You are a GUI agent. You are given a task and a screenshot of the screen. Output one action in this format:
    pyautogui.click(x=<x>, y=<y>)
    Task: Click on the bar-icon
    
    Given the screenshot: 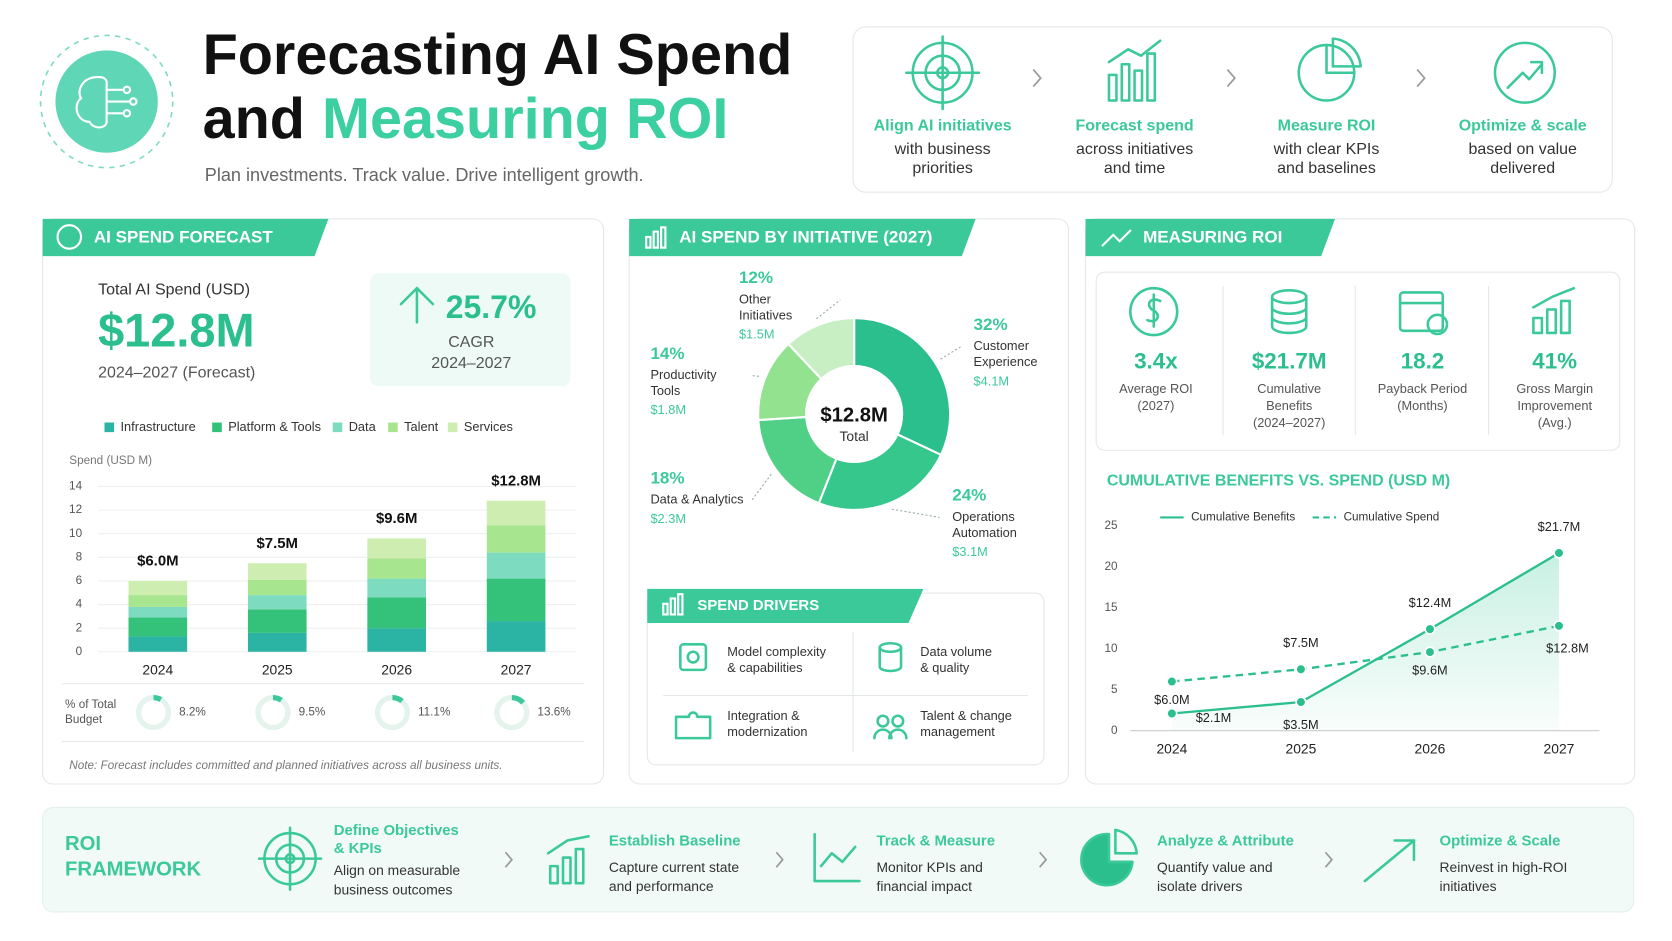 What is the action you would take?
    pyautogui.click(x=656, y=237)
    